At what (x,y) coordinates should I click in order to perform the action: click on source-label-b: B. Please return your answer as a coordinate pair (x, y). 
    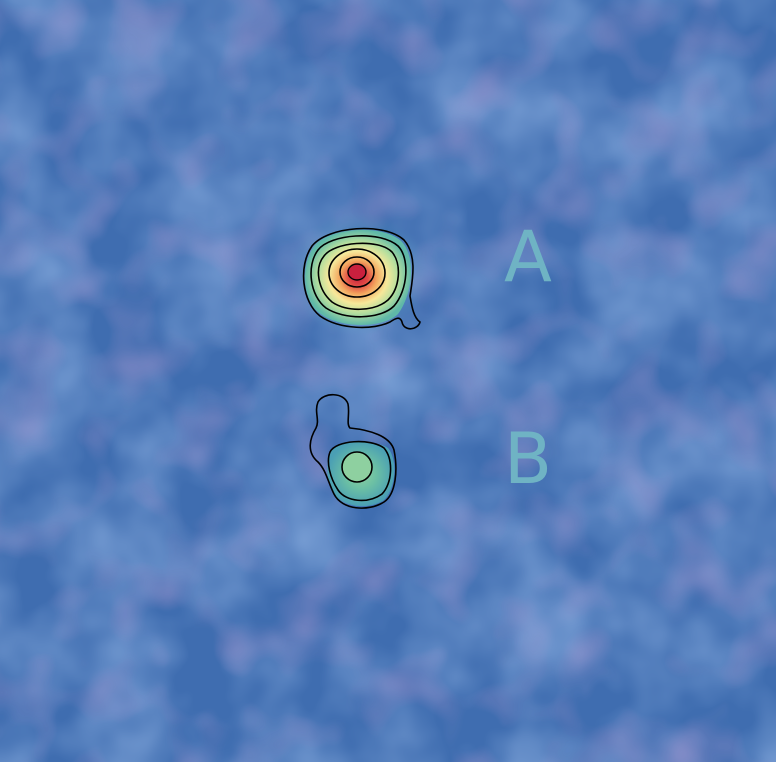
    Looking at the image, I should click on (528, 459).